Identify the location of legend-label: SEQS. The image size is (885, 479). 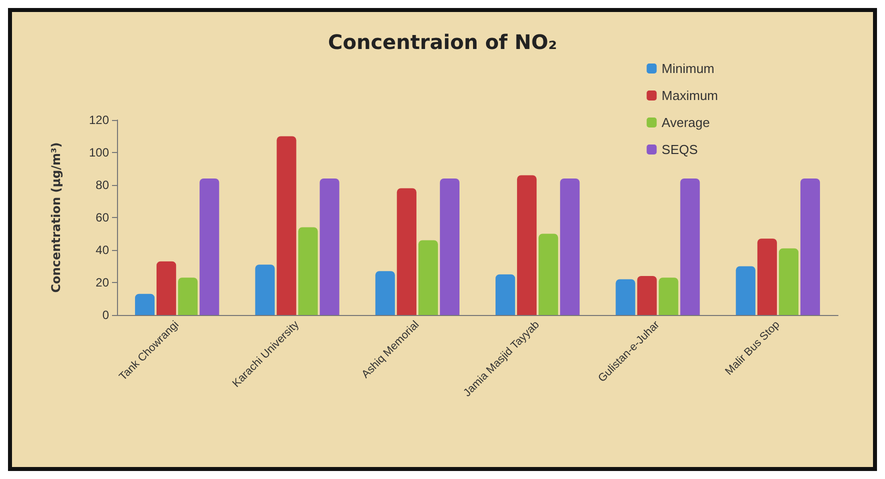
(680, 149).